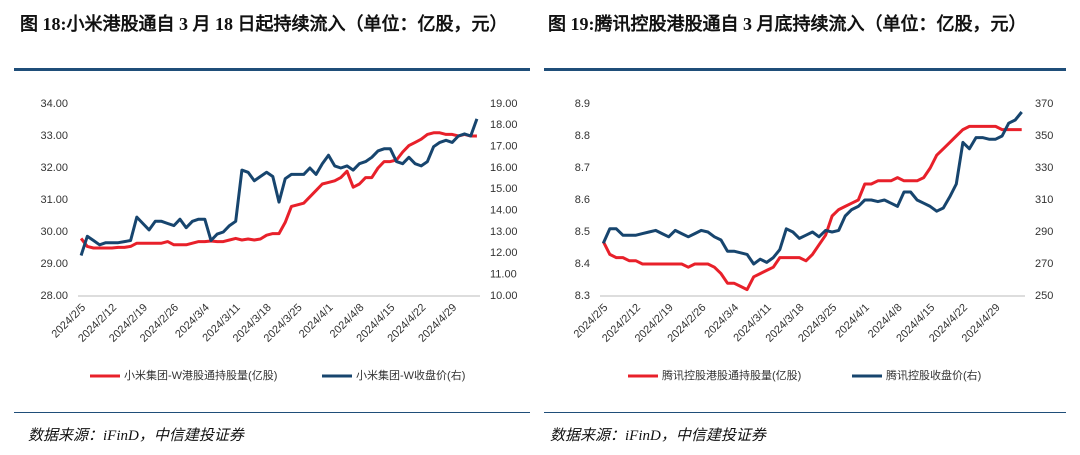 This screenshot has height=455, width=1080. I want to click on legend-label: 小米集团-W收盘价(右), so click(410, 375).